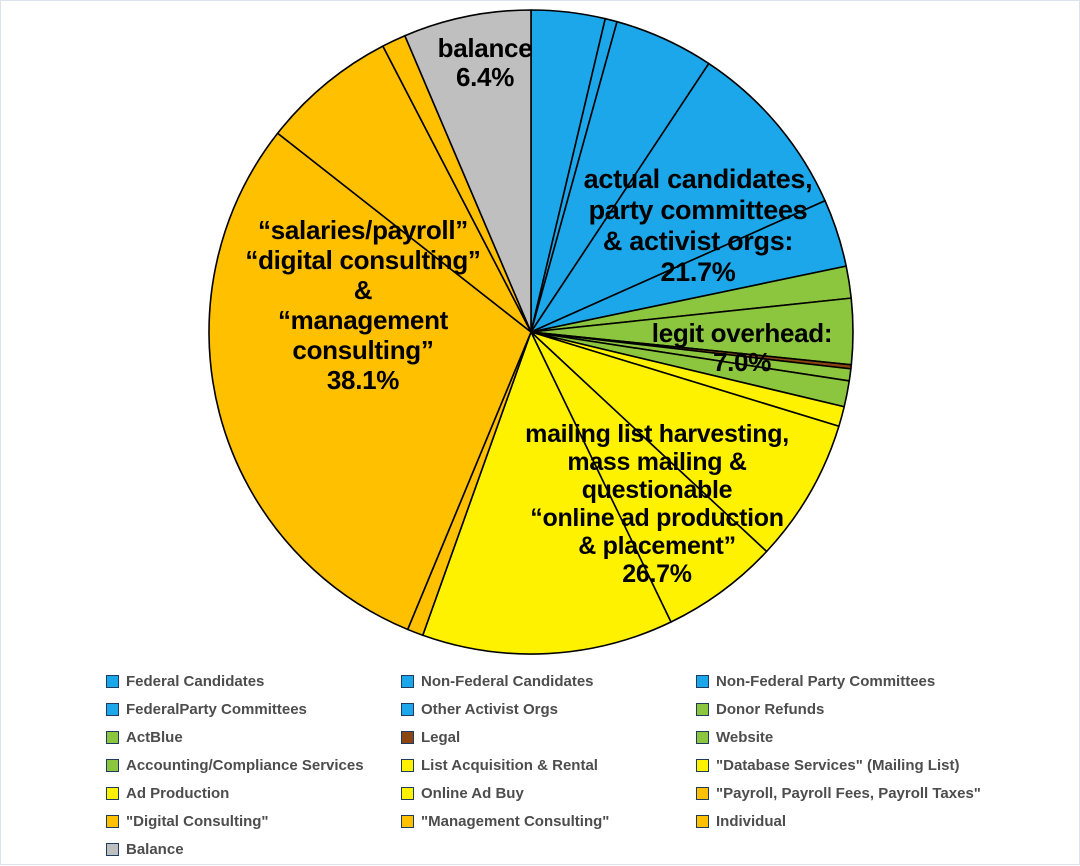  Describe the element at coordinates (507, 681) in the screenshot. I see `legend-label: Non-Federal Candidates` at that location.